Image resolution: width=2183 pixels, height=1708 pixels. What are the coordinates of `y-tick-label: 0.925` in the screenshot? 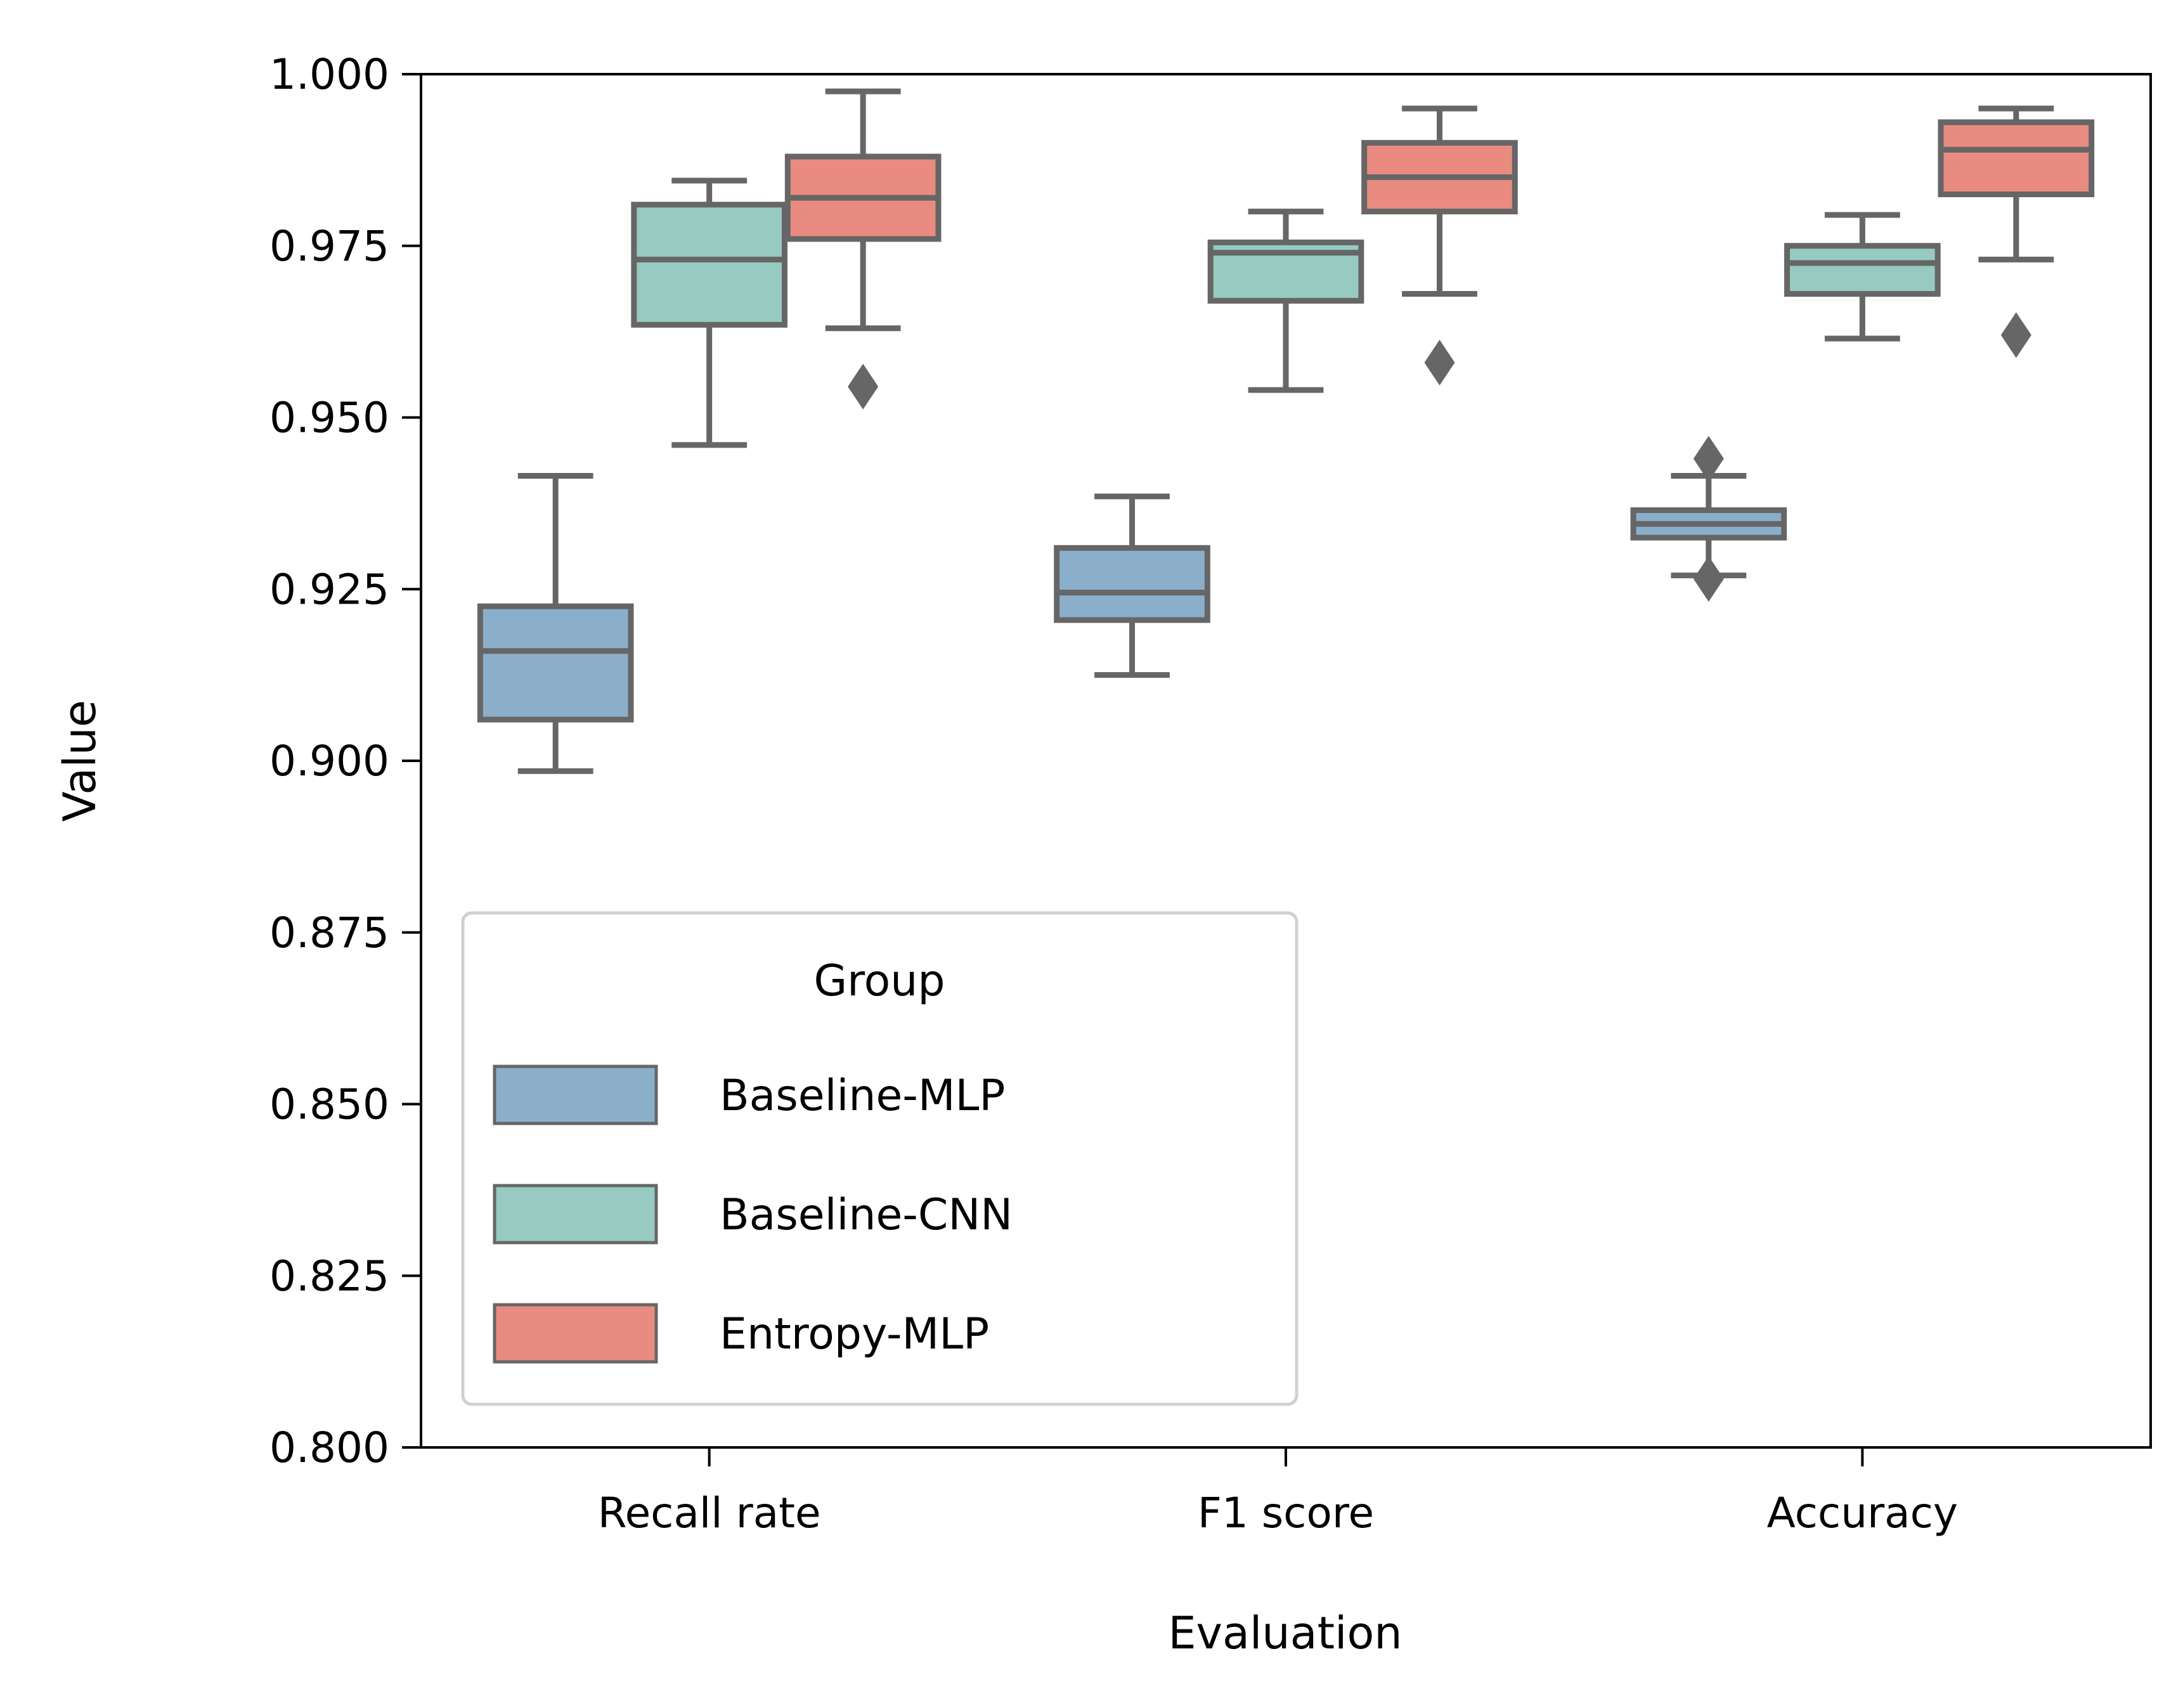 It's located at (329, 590).